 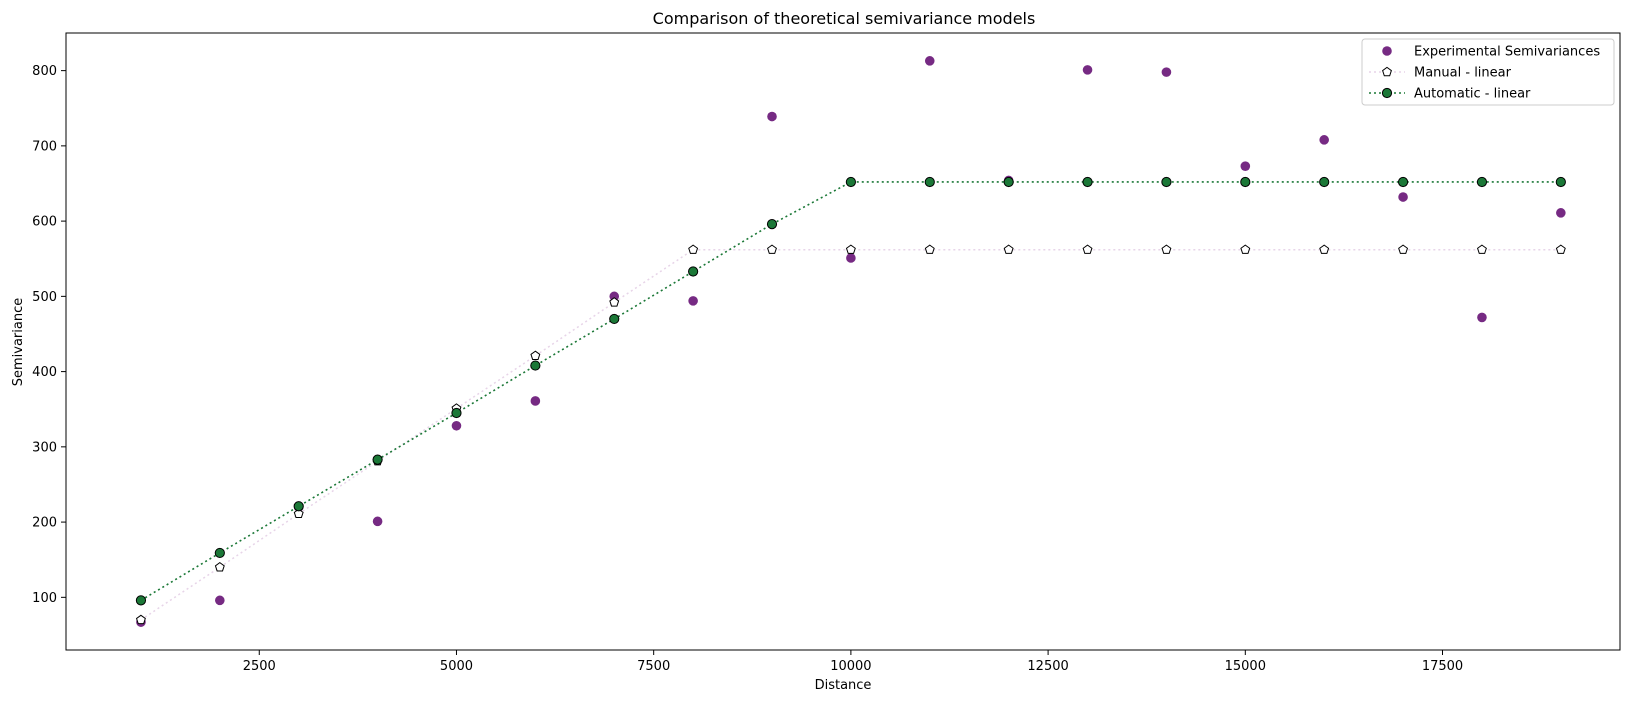 I want to click on legend-marker-manual, so click(x=1387, y=71).